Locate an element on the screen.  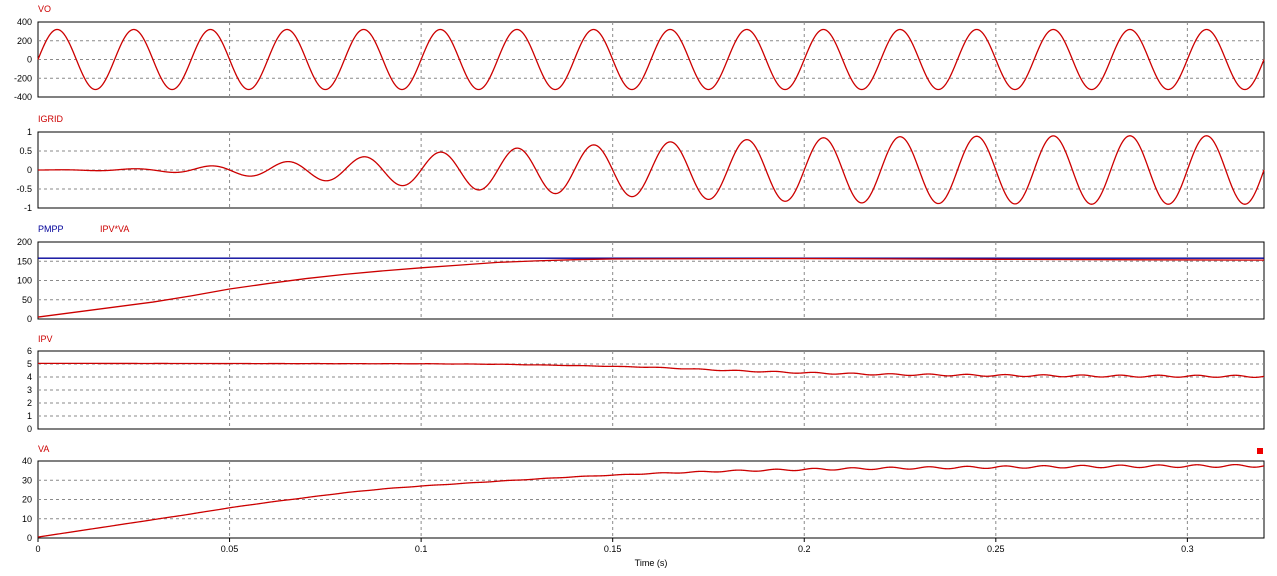
series-line-ipv-va is located at coordinates (651, 287).